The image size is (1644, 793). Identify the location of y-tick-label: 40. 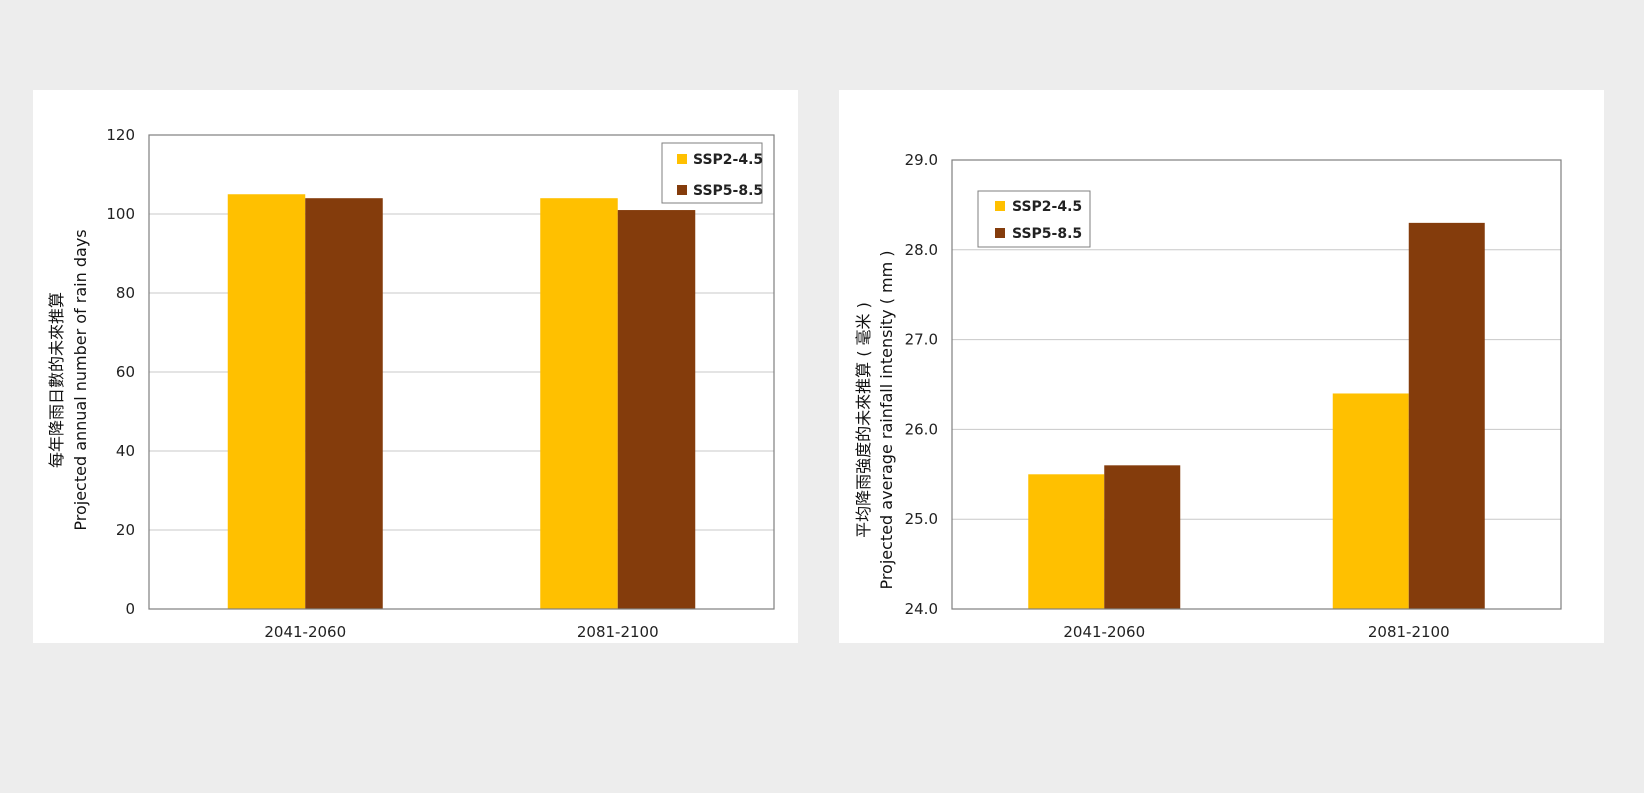
(125, 451).